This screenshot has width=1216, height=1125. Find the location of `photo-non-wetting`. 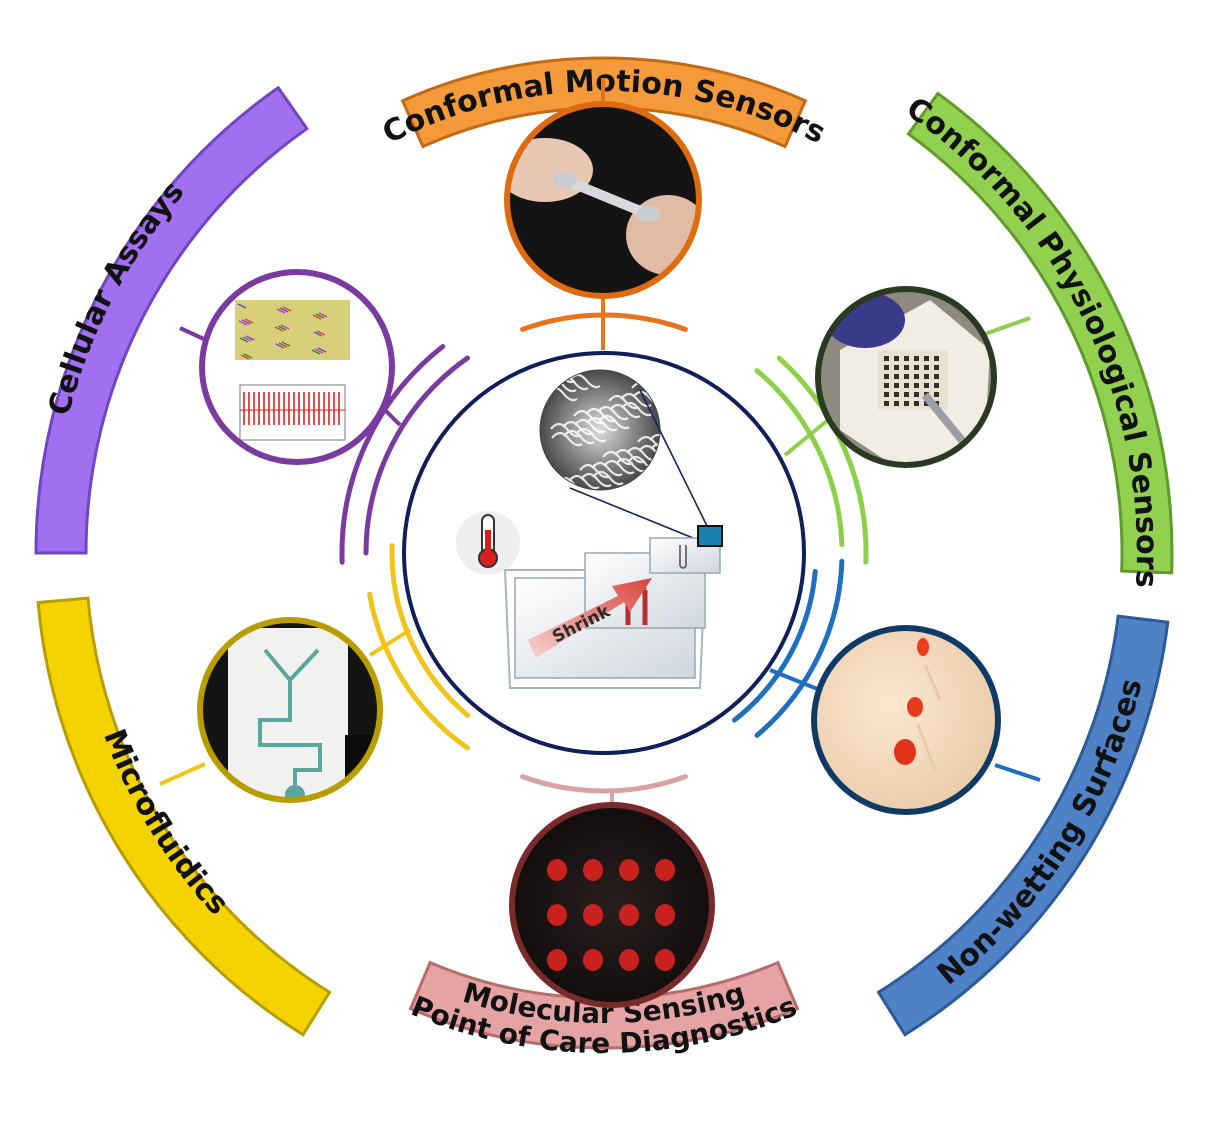

photo-non-wetting is located at coordinates (906, 720).